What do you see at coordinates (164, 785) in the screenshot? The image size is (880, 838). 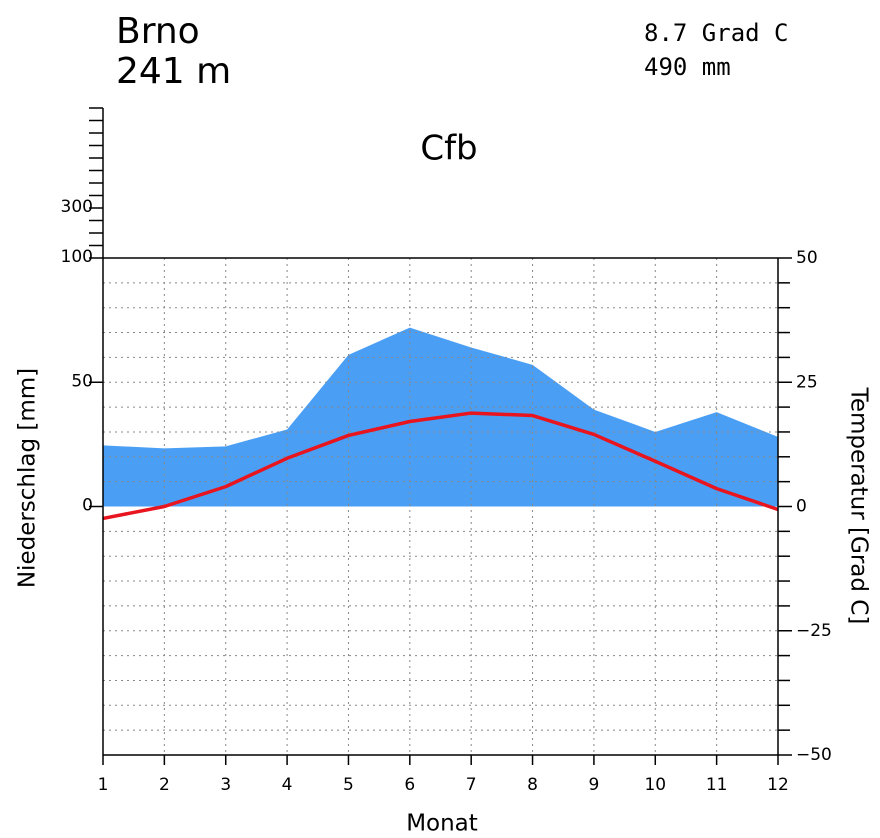 I see `x-tick-label: 2` at bounding box center [164, 785].